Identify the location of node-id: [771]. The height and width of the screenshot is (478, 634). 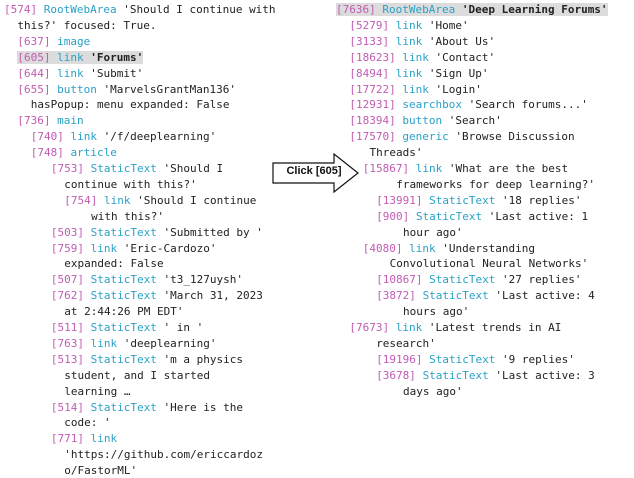
(67, 439).